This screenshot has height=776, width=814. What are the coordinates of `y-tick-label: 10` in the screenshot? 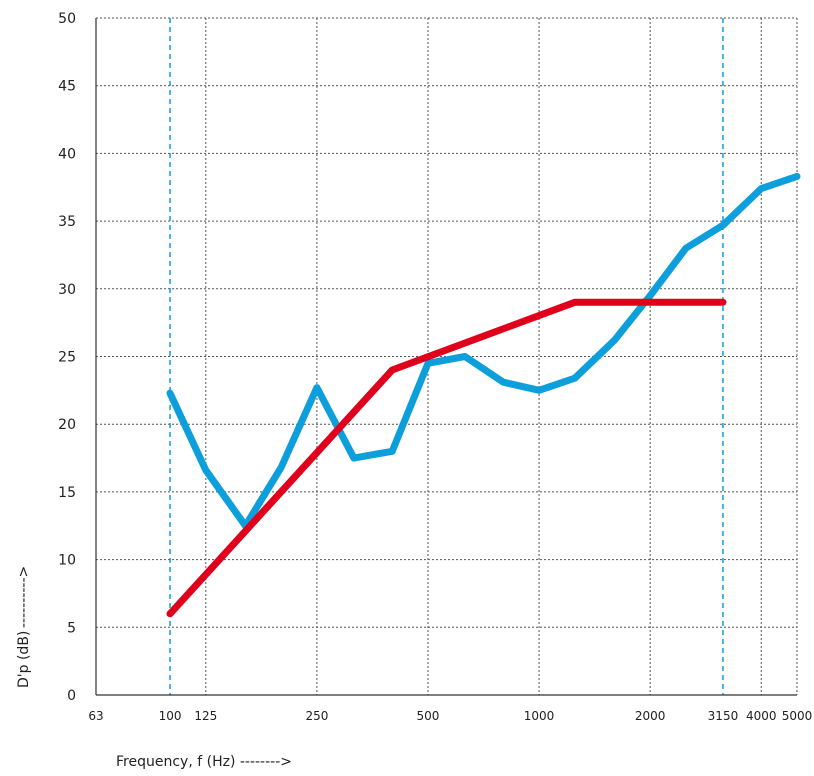 It's located at (67, 561).